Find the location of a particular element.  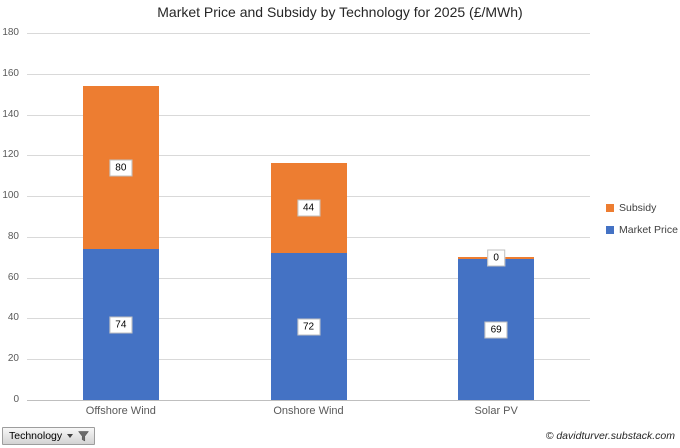

y-axis-tick-label: 160 is located at coordinates (10, 73).